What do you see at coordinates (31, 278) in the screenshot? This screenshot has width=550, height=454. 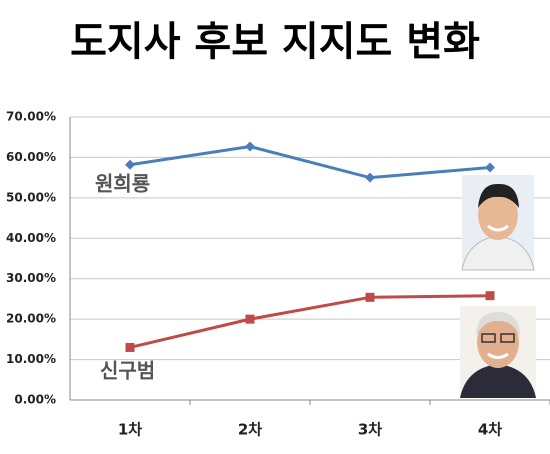 I see `y-tick-label: 30.00%` at bounding box center [31, 278].